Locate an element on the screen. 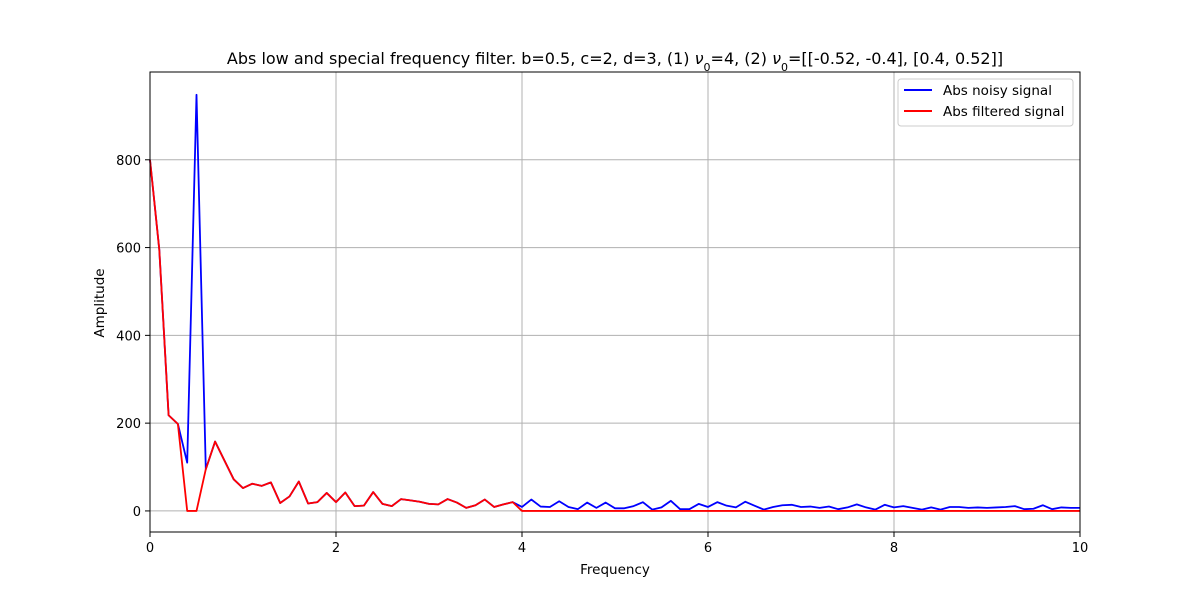 The height and width of the screenshot is (600, 1200). x-tick-label: 6 is located at coordinates (708, 548).